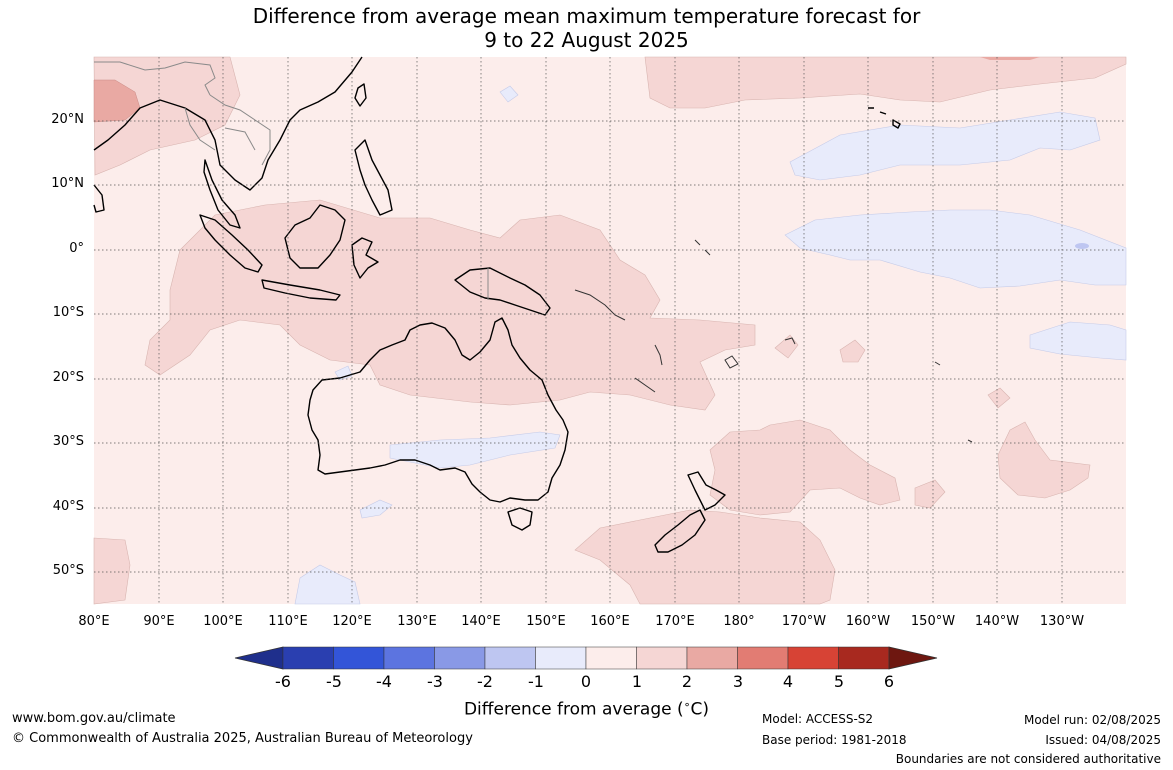 The image size is (1173, 770). Describe the element at coordinates (384, 681) in the screenshot. I see `colorbar-tick-minus-4: -4` at that location.